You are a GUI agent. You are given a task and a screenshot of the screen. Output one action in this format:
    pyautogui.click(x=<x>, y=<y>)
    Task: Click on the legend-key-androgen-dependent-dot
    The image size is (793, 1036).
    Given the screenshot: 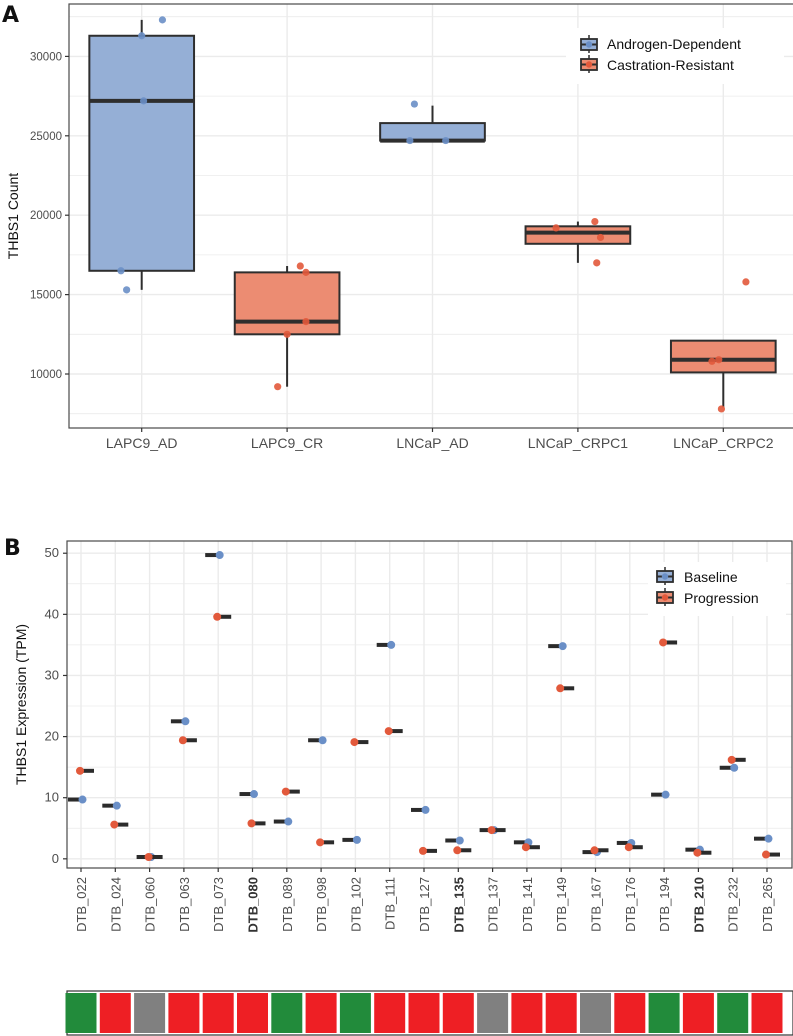 What is the action you would take?
    pyautogui.click(x=589, y=44)
    